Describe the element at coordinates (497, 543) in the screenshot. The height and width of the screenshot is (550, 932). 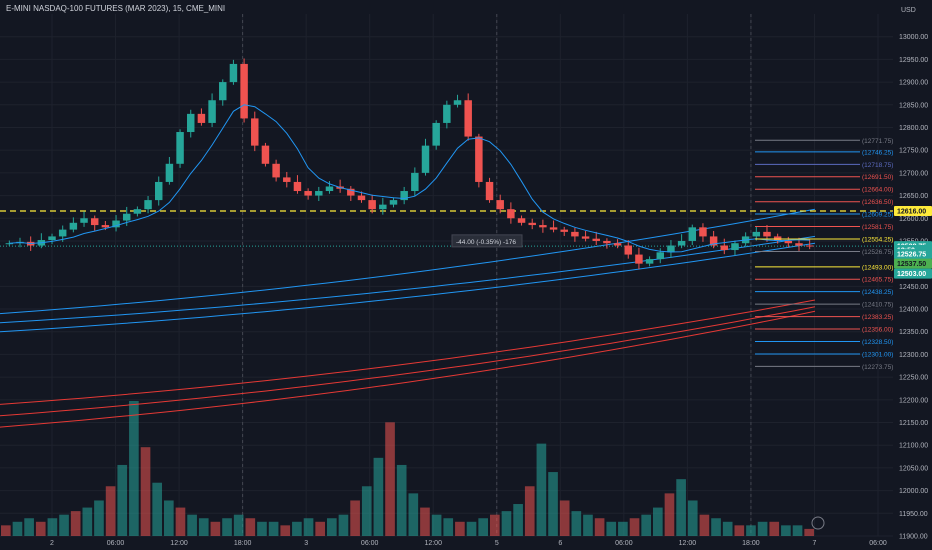
I see `x-tick-label: 5` at that location.